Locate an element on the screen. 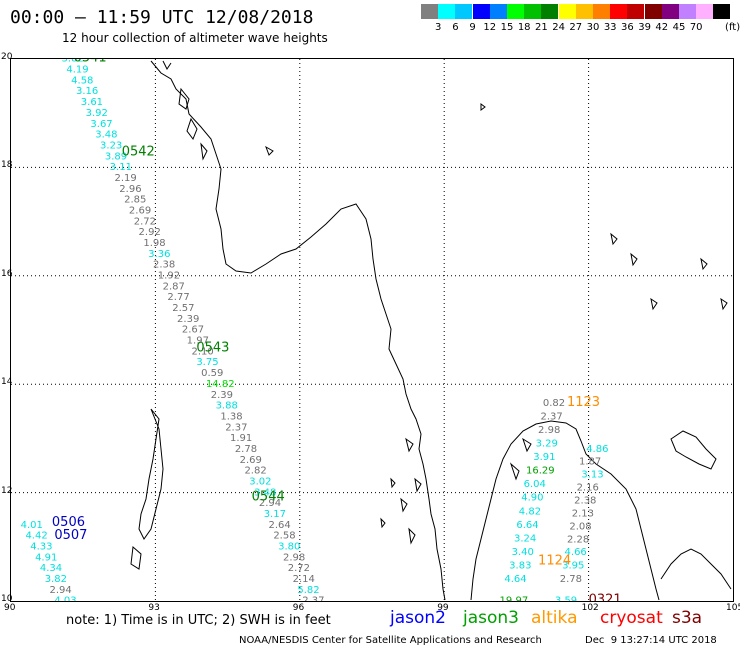  wave-height-label: 4.42 is located at coordinates (36, 536).